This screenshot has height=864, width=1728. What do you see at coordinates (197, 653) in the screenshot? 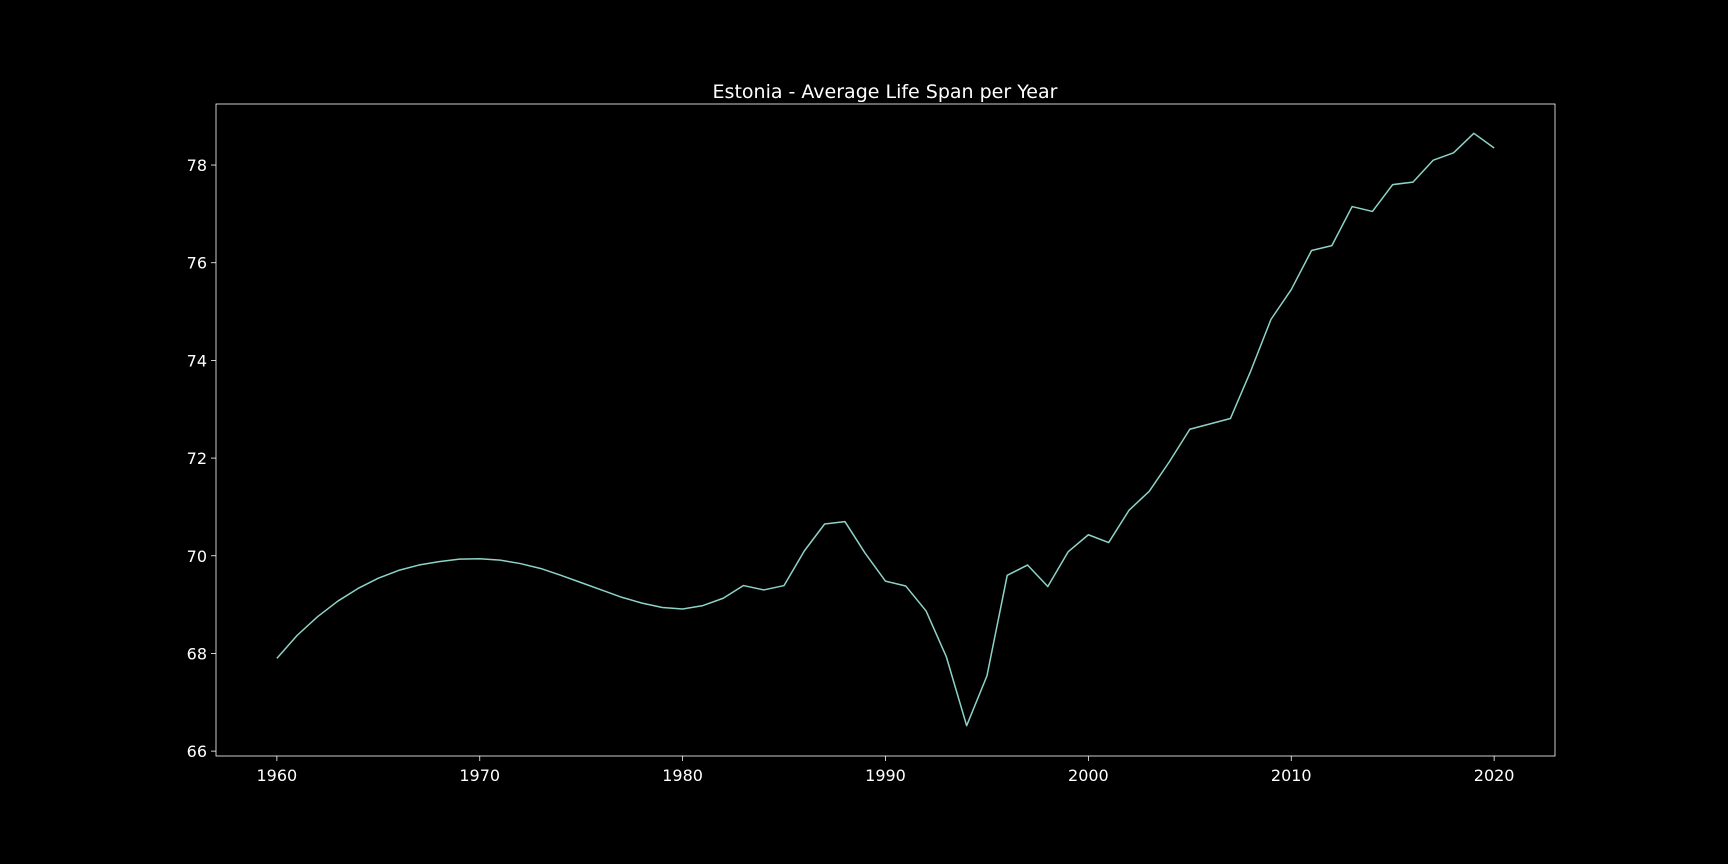
I see `y-tick-label: 68` at bounding box center [197, 653].